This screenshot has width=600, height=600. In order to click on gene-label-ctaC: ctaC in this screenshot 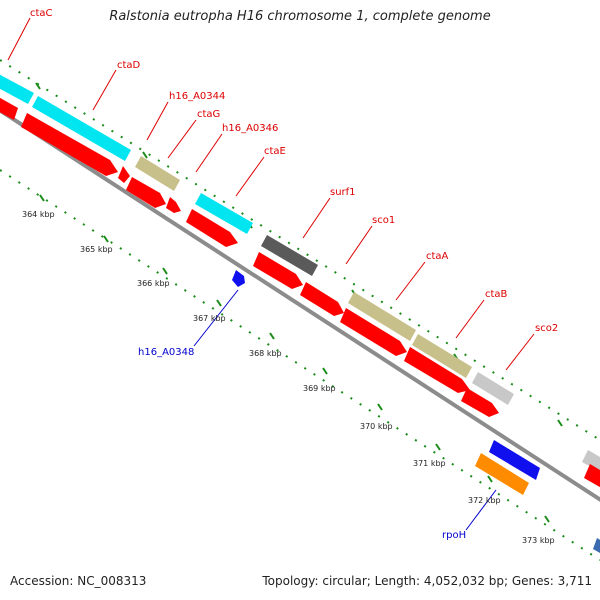, I will do `click(41, 13)`.